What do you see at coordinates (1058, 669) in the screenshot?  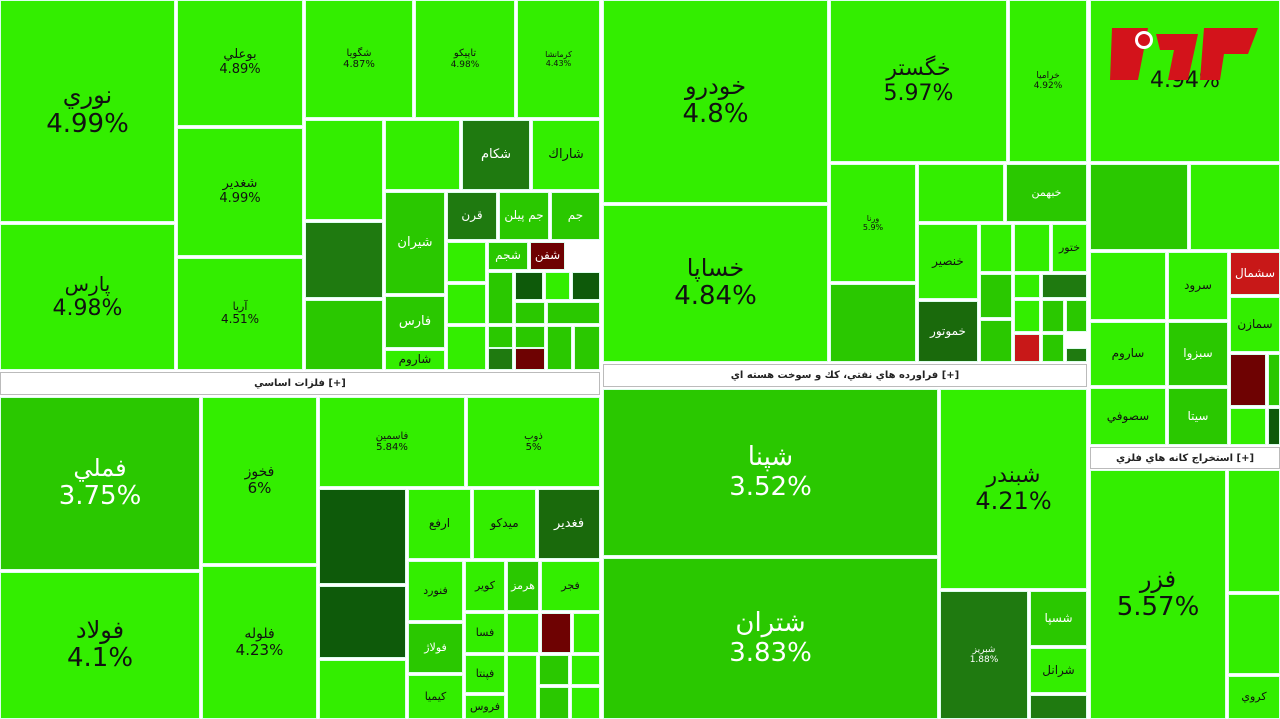 I see `tile-label: شرانل` at bounding box center [1058, 669].